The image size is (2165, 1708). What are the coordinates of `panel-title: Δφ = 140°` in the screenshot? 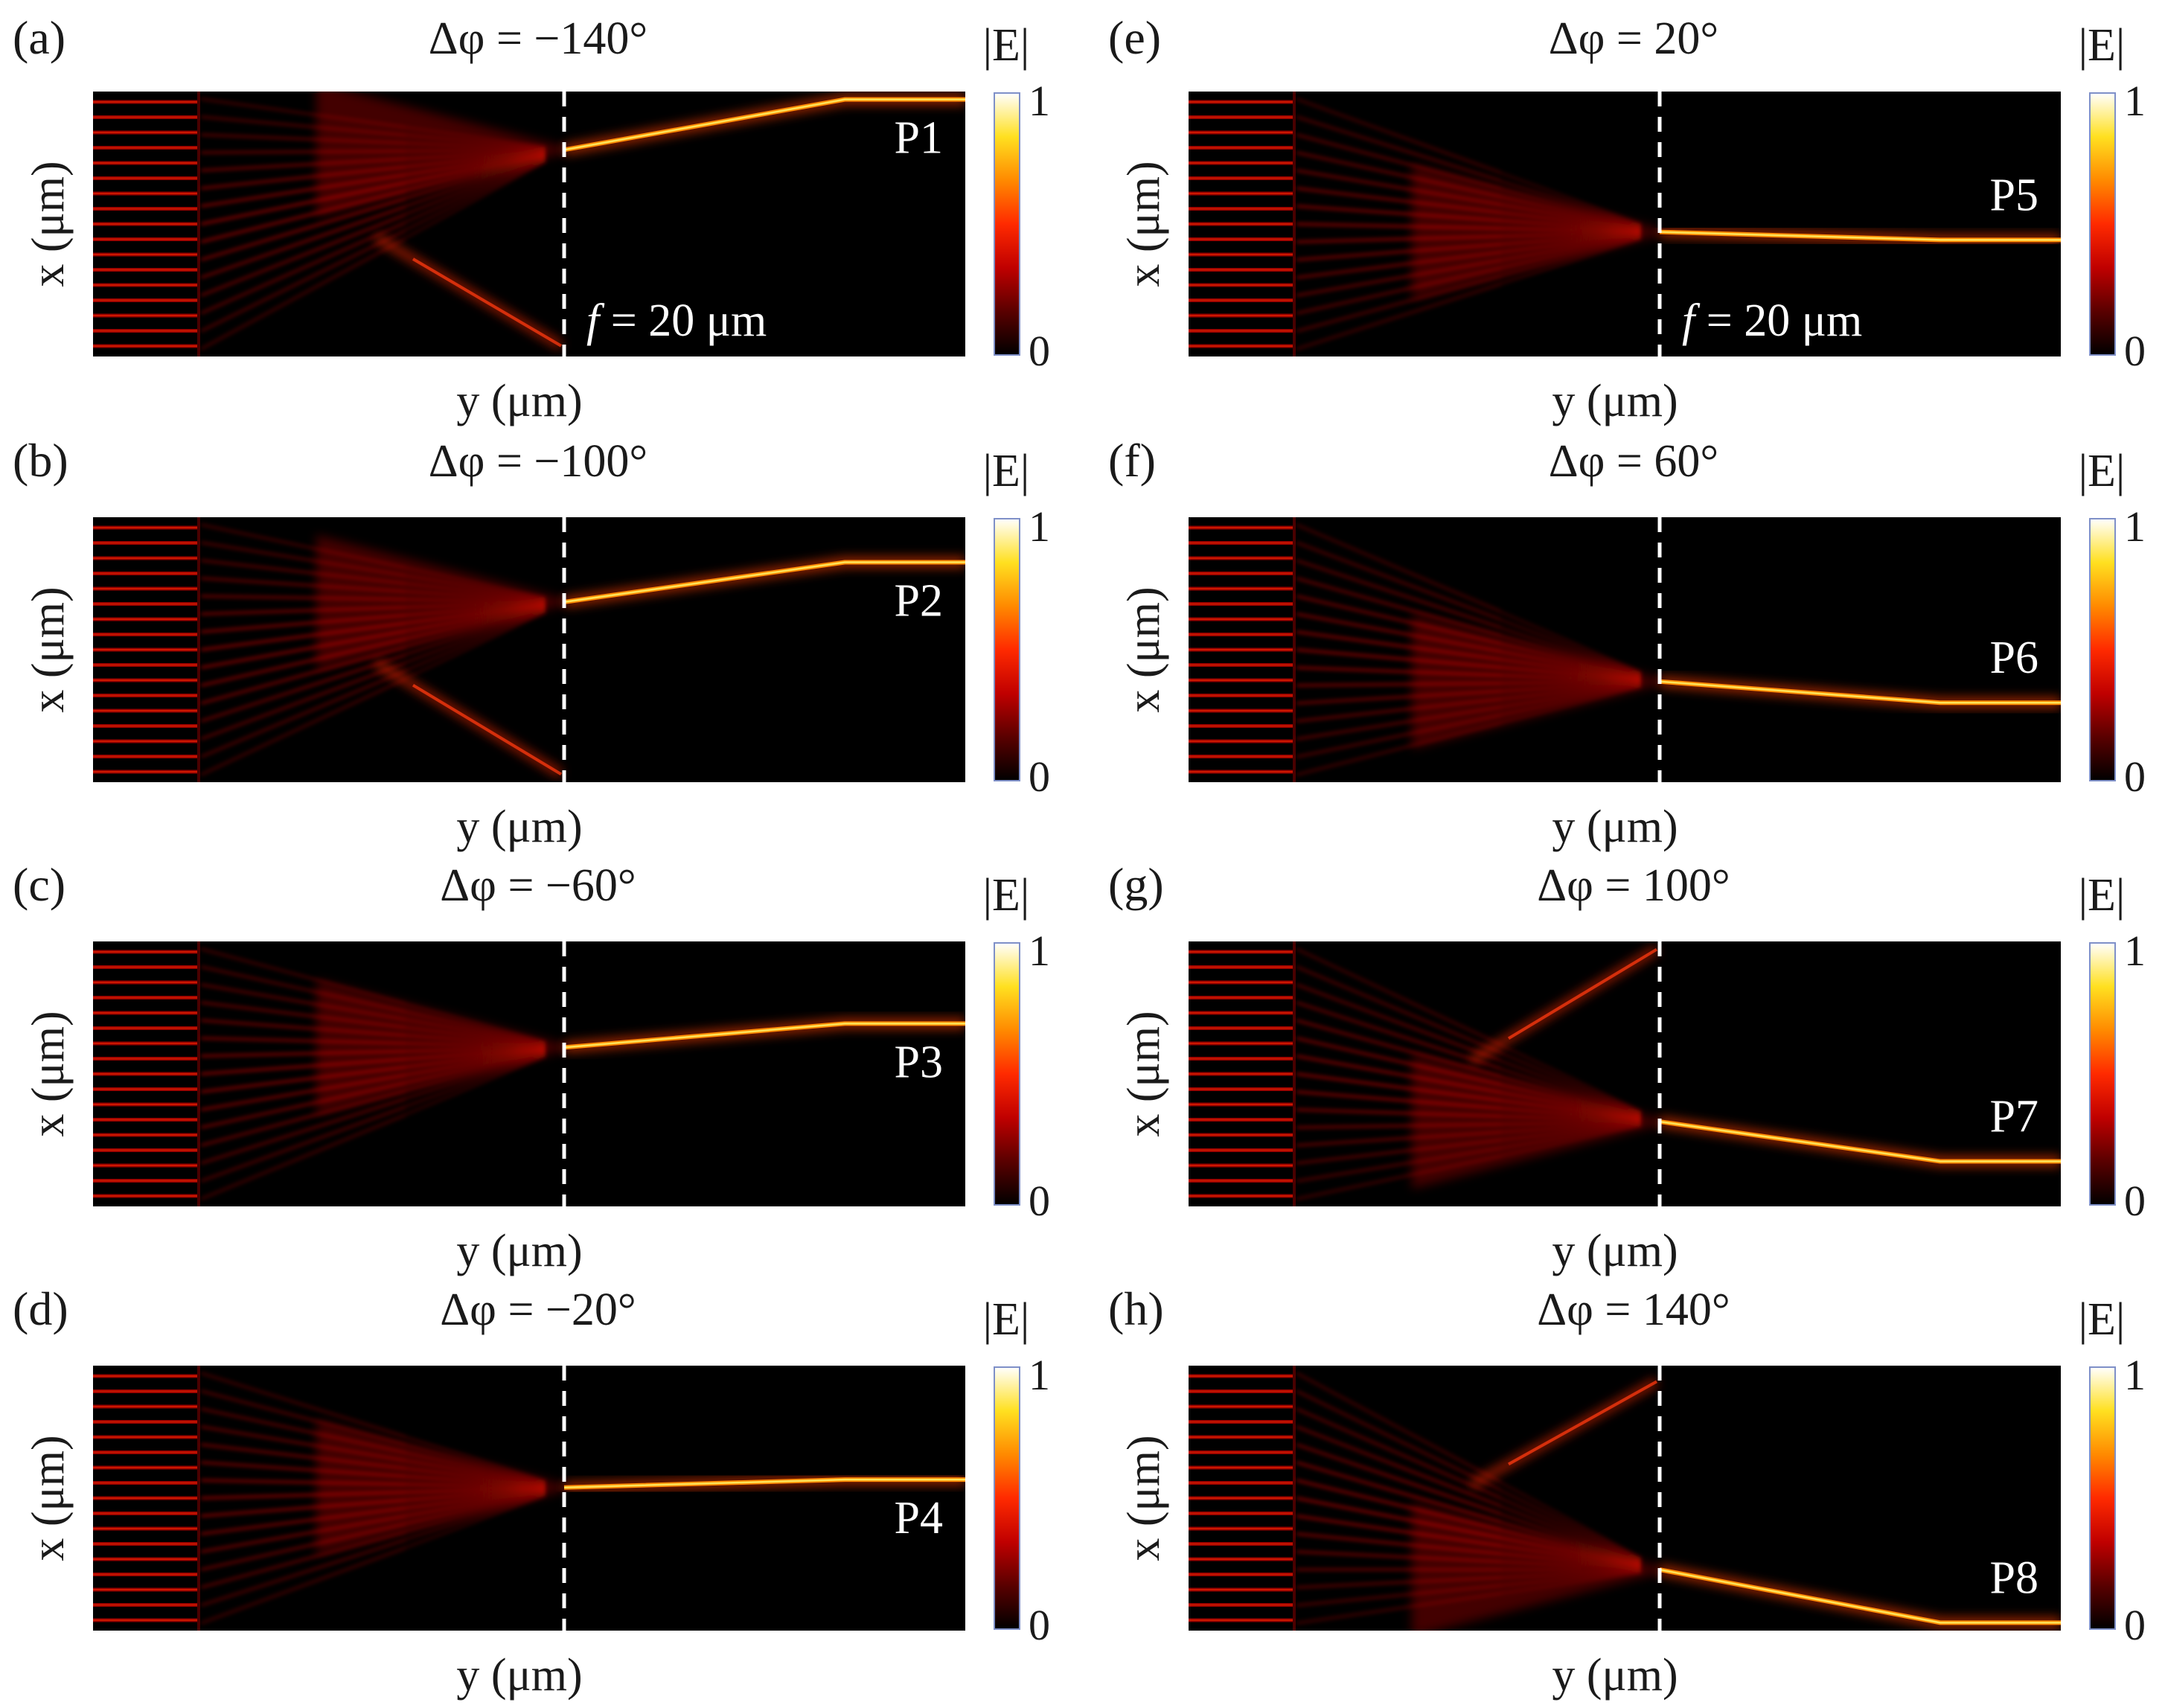 It's located at (1633, 1310).